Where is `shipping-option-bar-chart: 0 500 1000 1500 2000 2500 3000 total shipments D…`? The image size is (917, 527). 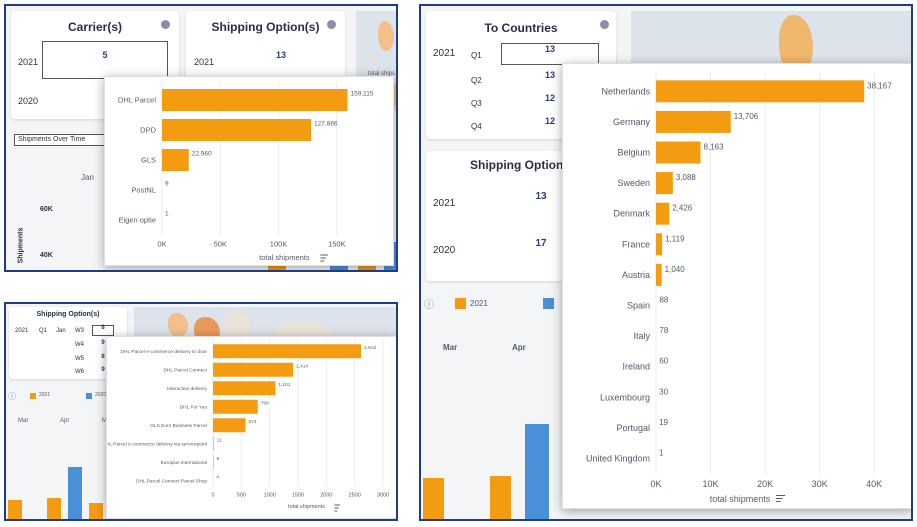
shipping-option-bar-chart: 0 500 1000 1500 2000 2500 3000 total shipments D… is located at coordinates (248, 425).